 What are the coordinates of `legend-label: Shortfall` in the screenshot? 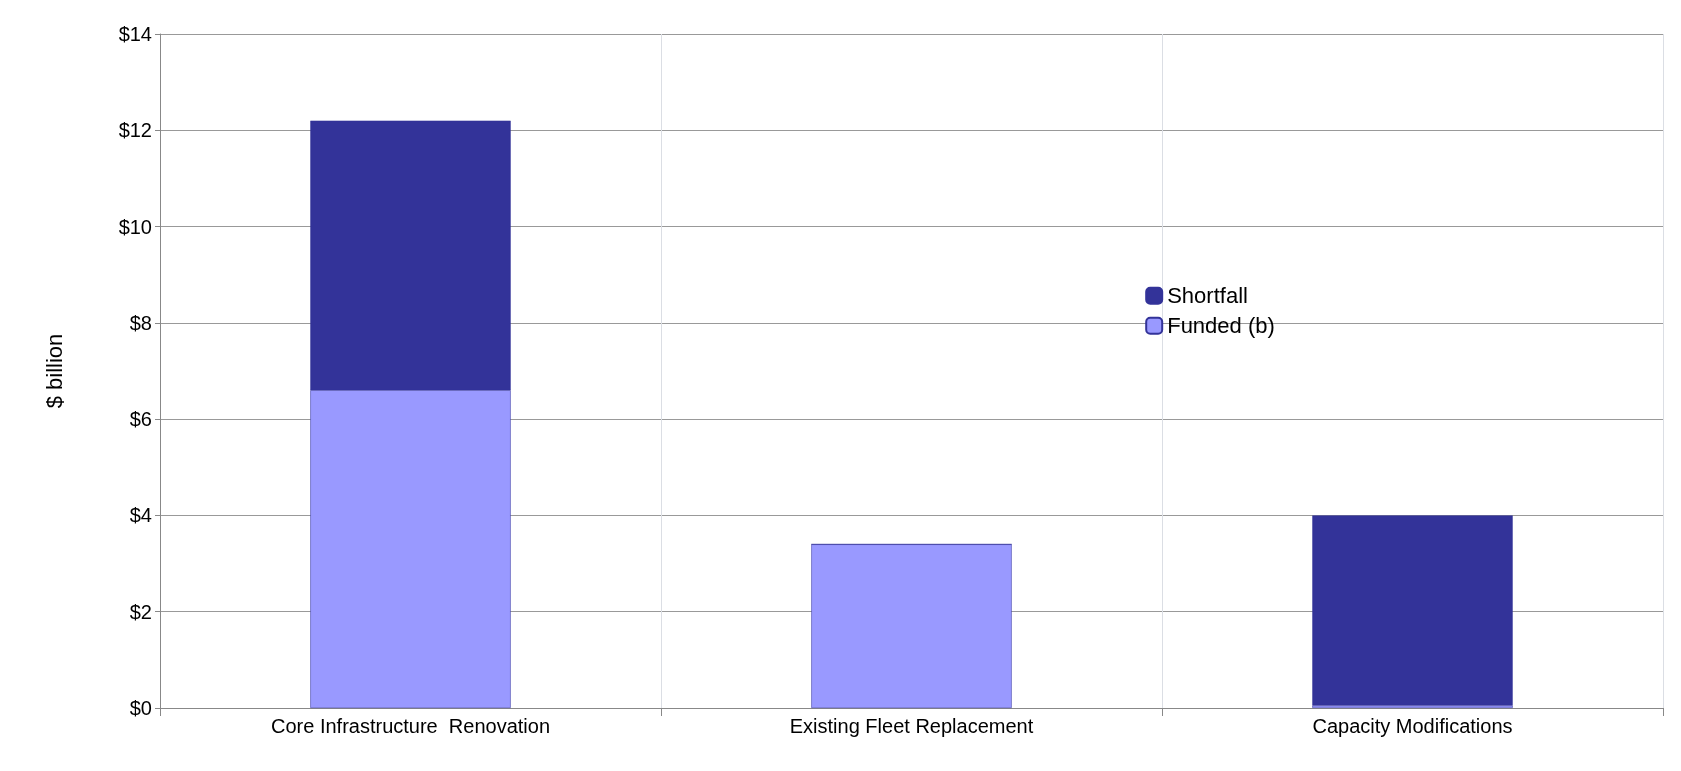 It's located at (1207, 296).